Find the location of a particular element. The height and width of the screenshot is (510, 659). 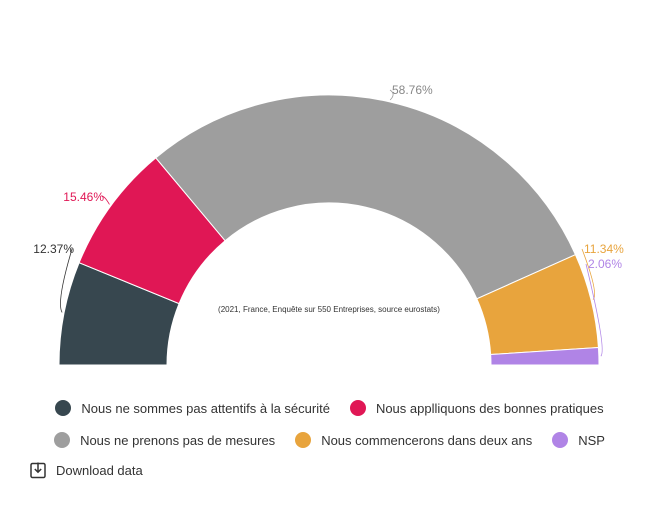

download-label: Download data is located at coordinates (99, 470).